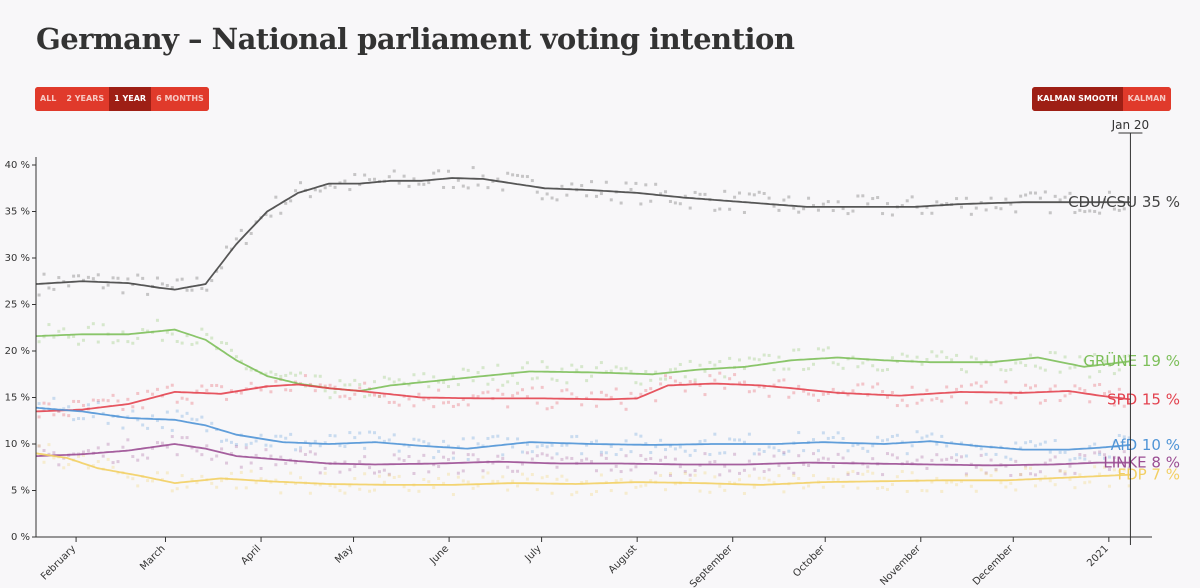  What do you see at coordinates (1130, 331) in the screenshot?
I see `date-cursor: Jan 20` at bounding box center [1130, 331].